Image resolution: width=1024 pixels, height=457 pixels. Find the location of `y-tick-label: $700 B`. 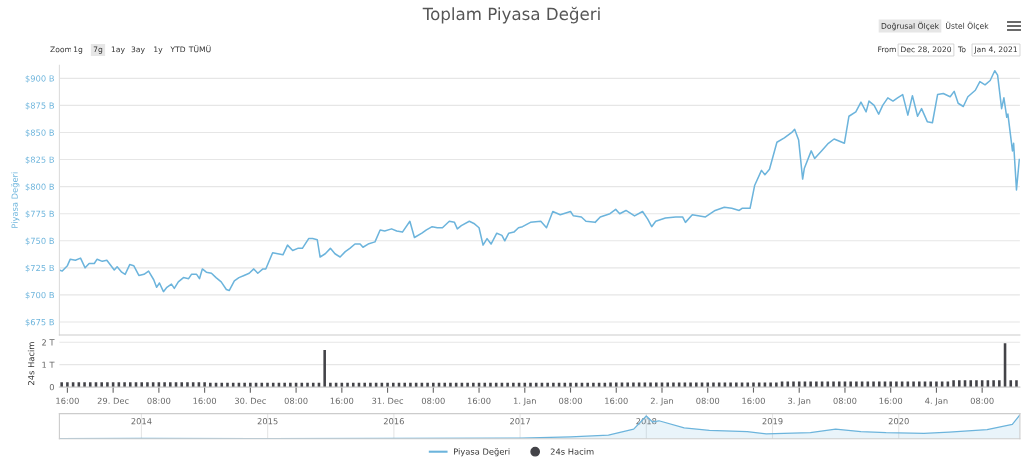

y-tick-label: $700 B is located at coordinates (39, 295).